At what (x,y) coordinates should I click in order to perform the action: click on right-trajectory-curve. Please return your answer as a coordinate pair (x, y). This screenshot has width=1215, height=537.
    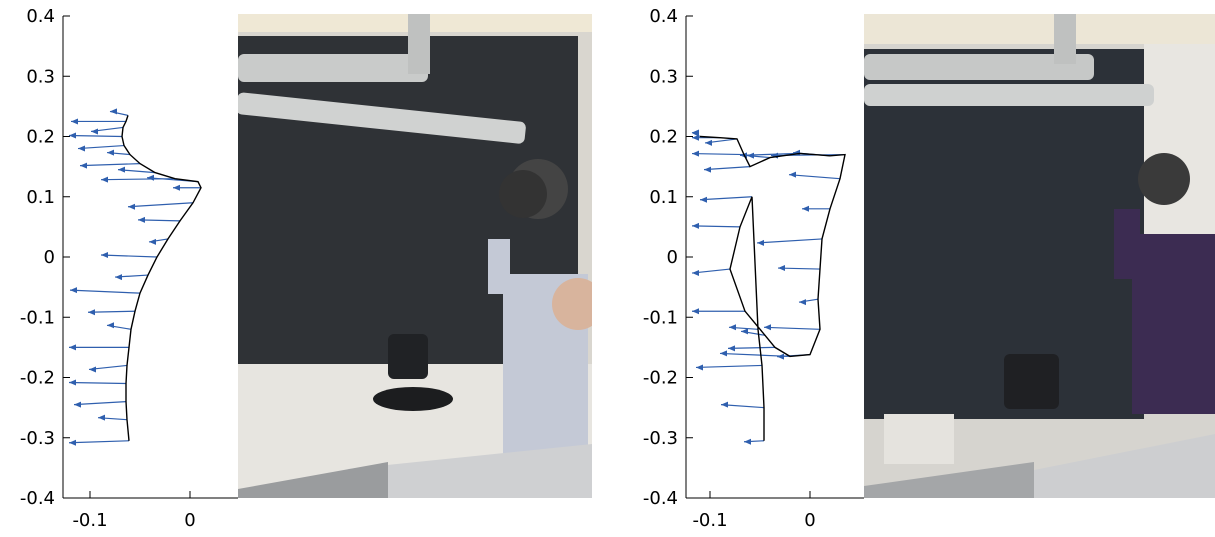
    Looking at the image, I should click on (772, 288).